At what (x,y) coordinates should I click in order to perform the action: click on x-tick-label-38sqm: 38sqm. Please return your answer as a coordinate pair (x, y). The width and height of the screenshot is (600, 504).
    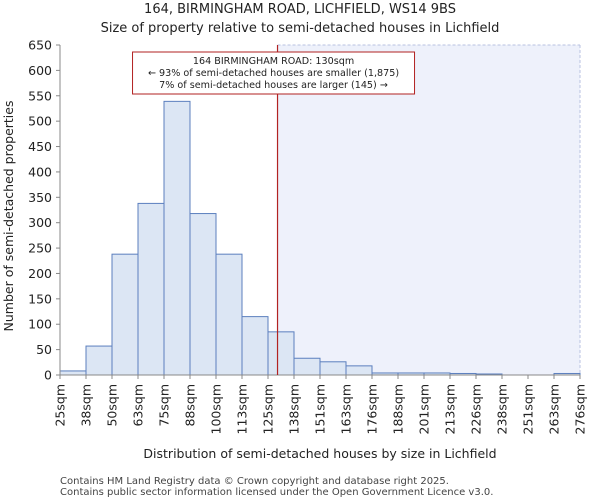
    Looking at the image, I should click on (86, 405).